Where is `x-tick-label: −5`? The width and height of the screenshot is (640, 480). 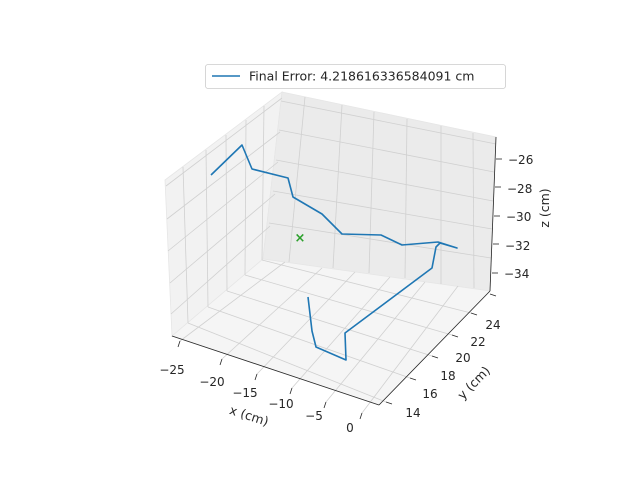
x-tick-label: −5 is located at coordinates (314, 416).